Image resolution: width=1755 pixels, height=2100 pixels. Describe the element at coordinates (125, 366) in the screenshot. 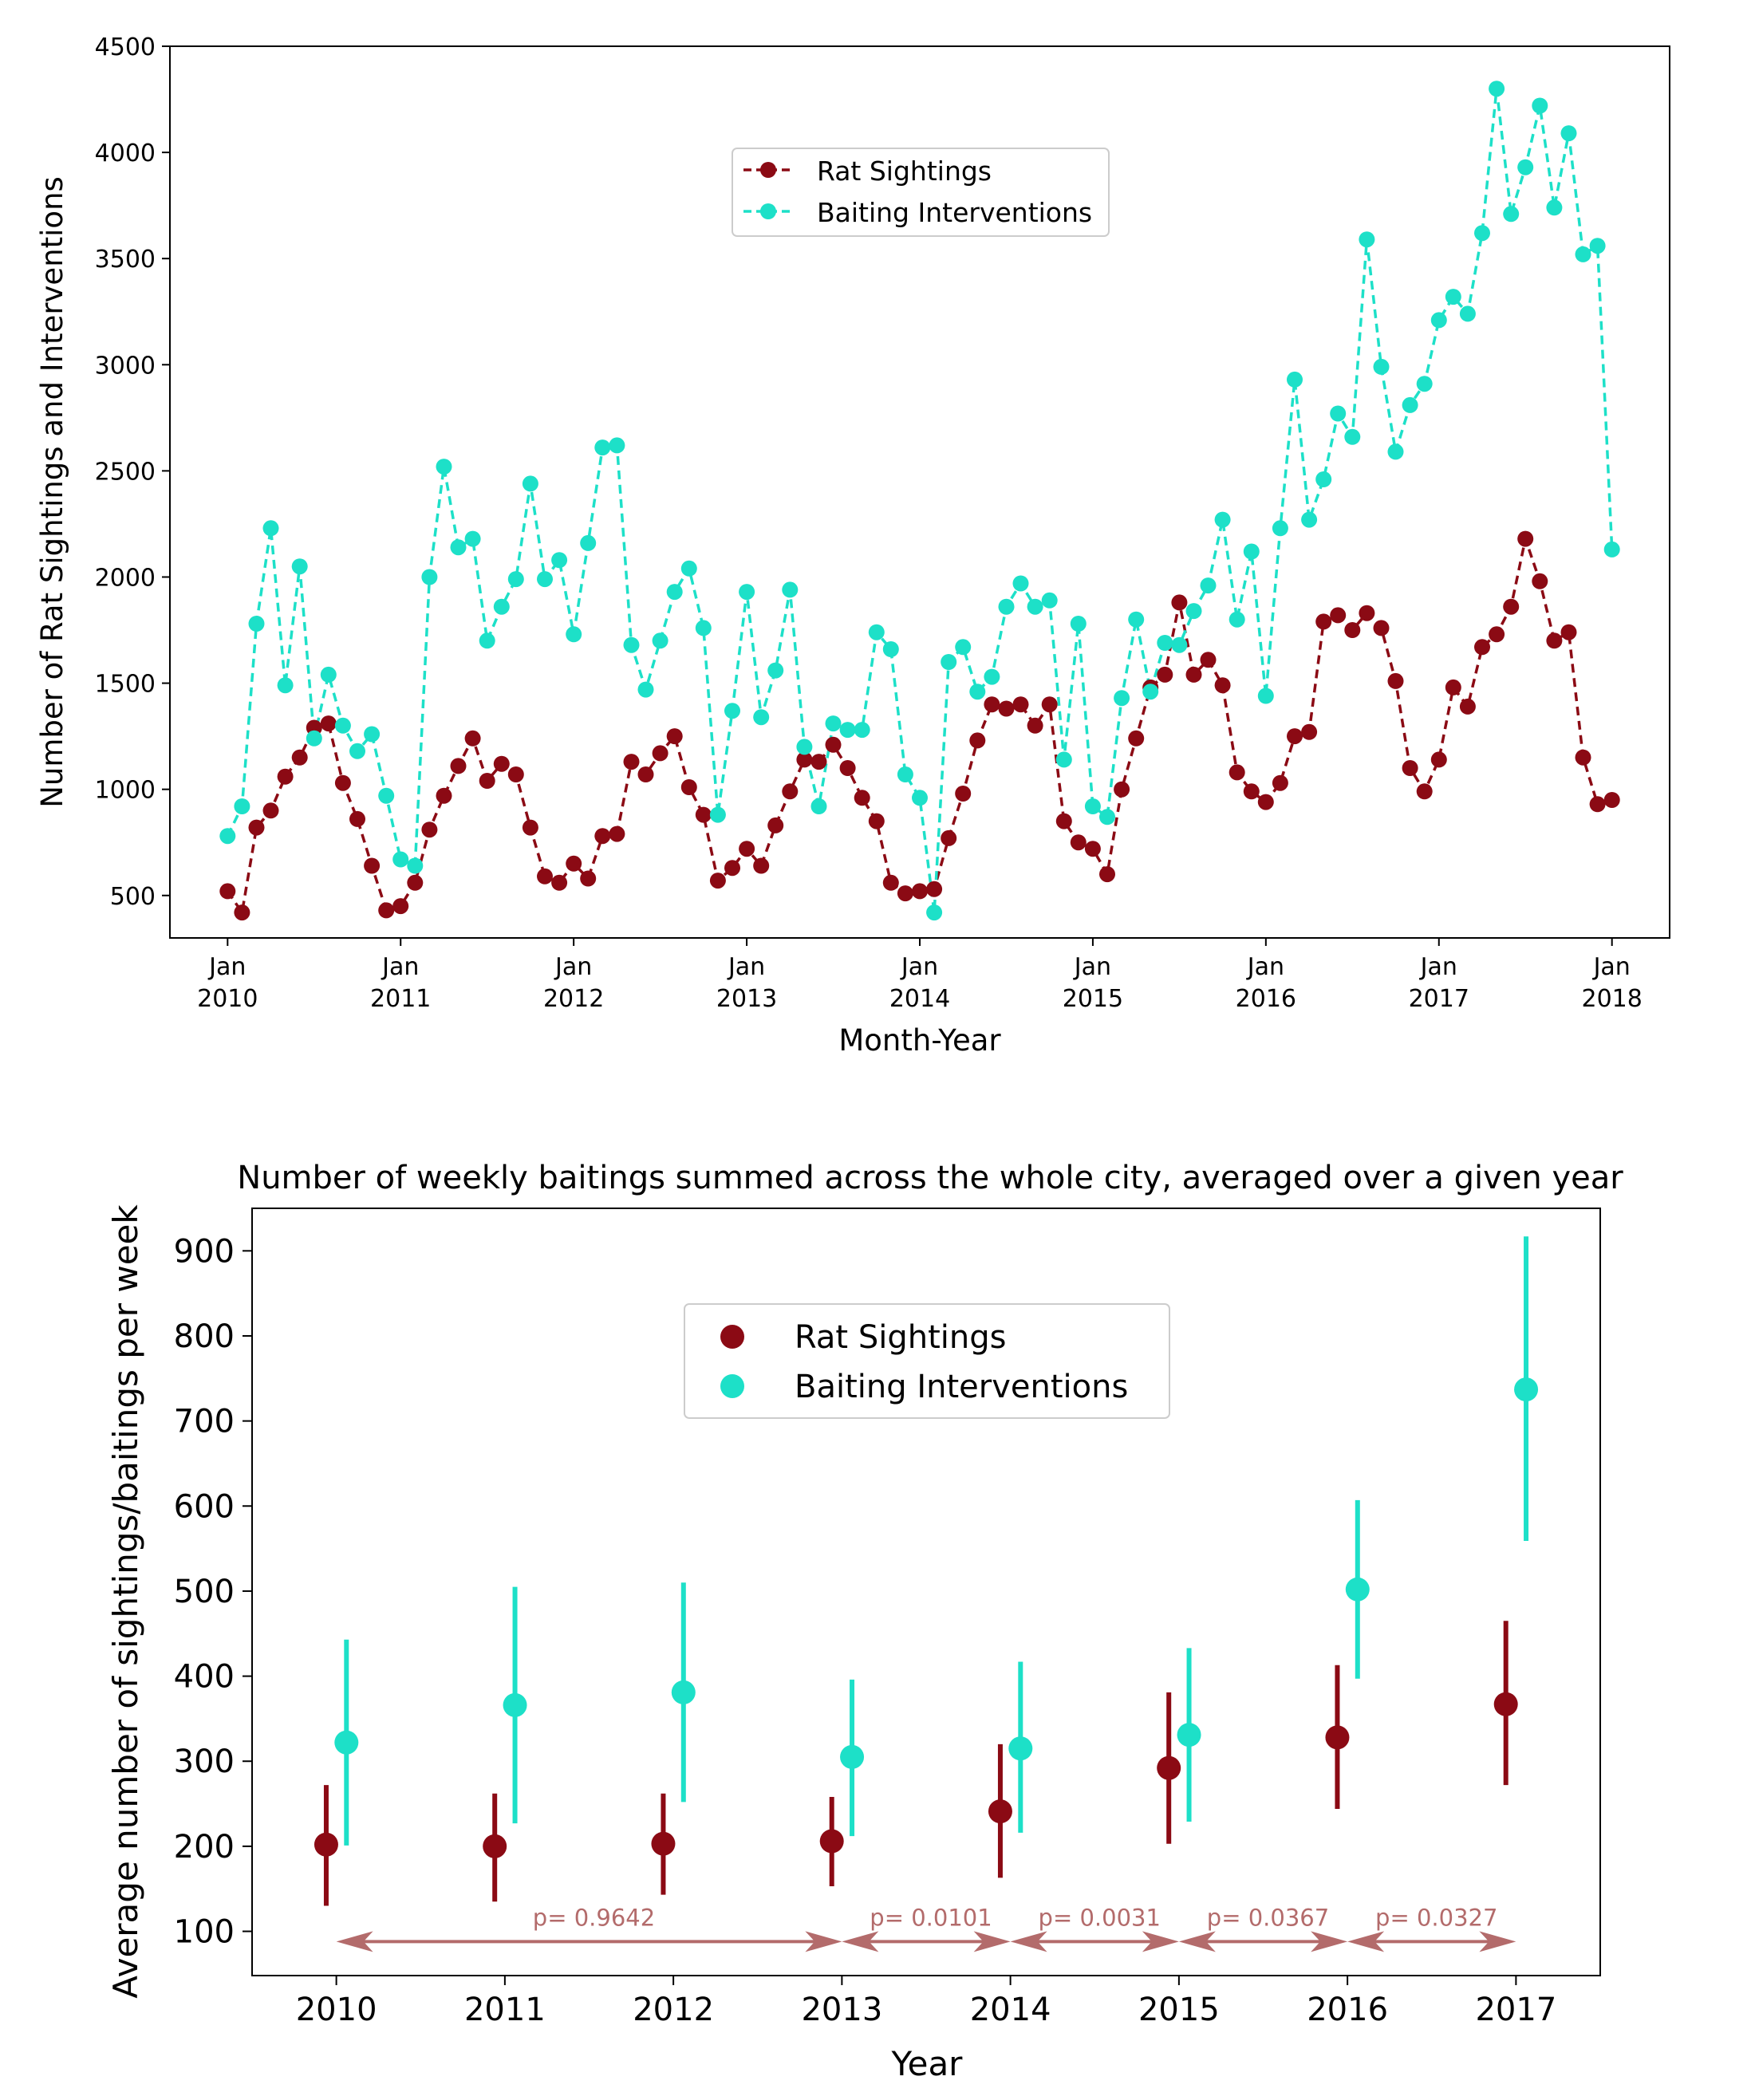

I see `top-y-tick-label: 3000` at that location.